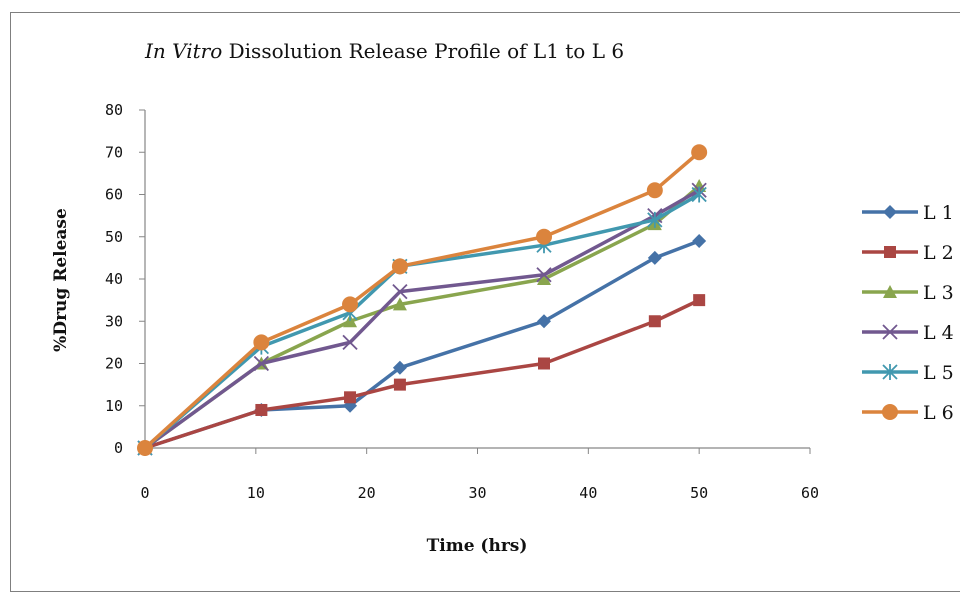 This screenshot has width=960, height=592. What do you see at coordinates (114, 237) in the screenshot?
I see `y-tick-label: 50` at bounding box center [114, 237].